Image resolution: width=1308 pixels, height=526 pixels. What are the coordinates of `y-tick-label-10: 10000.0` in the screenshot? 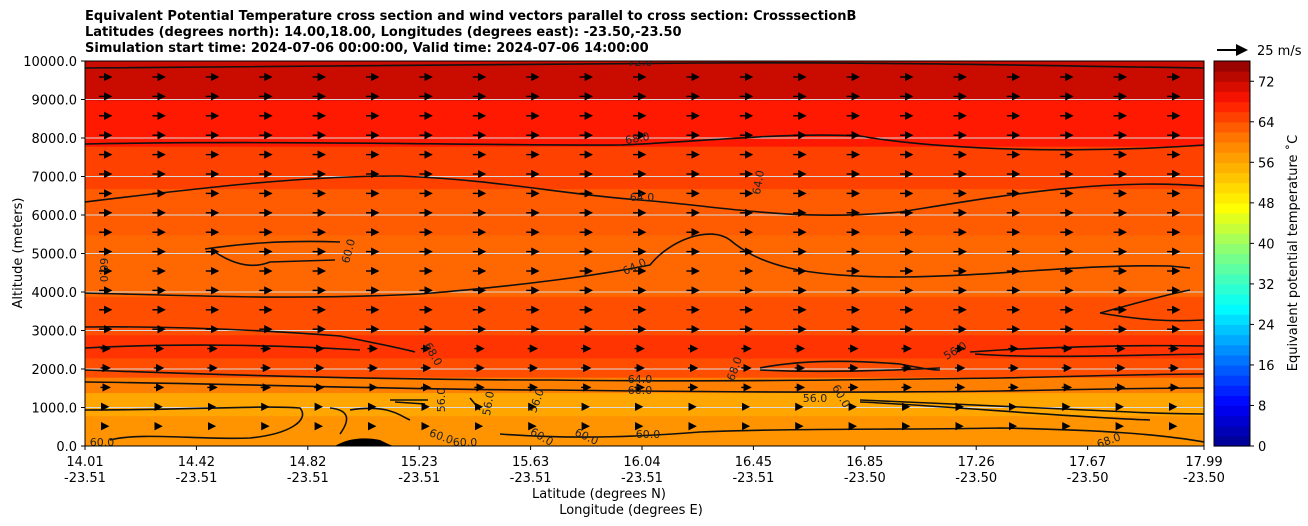 It's located at (50, 62).